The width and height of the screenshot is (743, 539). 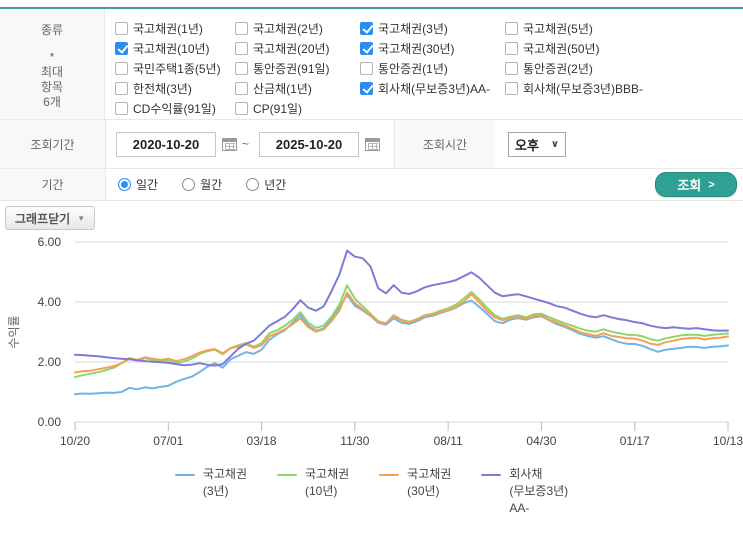 I want to click on max-items-note: * 최대 항목 6개, so click(x=52, y=79).